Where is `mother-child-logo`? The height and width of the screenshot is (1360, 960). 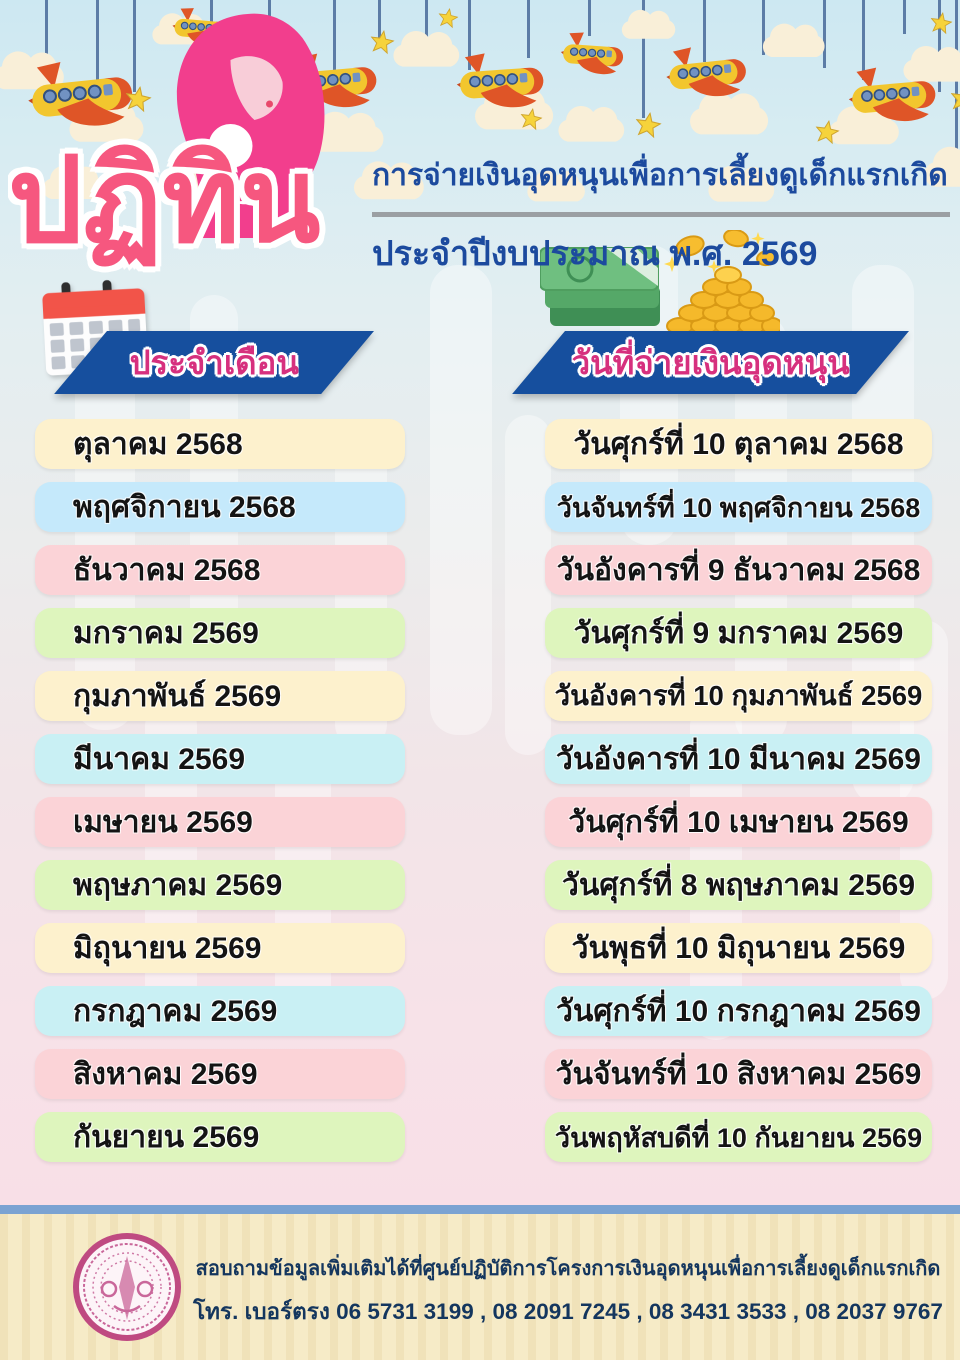
mother-child-logo is located at coordinates (250, 125).